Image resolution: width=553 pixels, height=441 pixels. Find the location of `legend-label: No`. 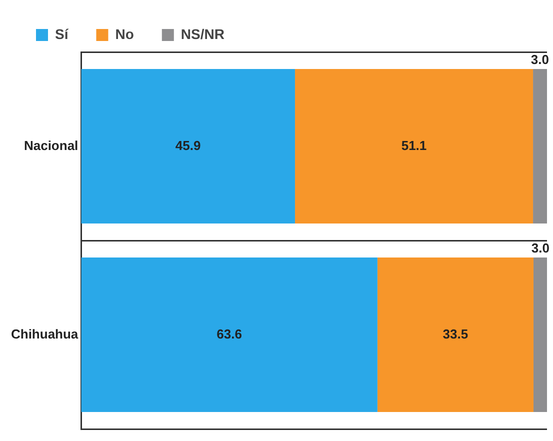

legend-label: No is located at coordinates (124, 34).